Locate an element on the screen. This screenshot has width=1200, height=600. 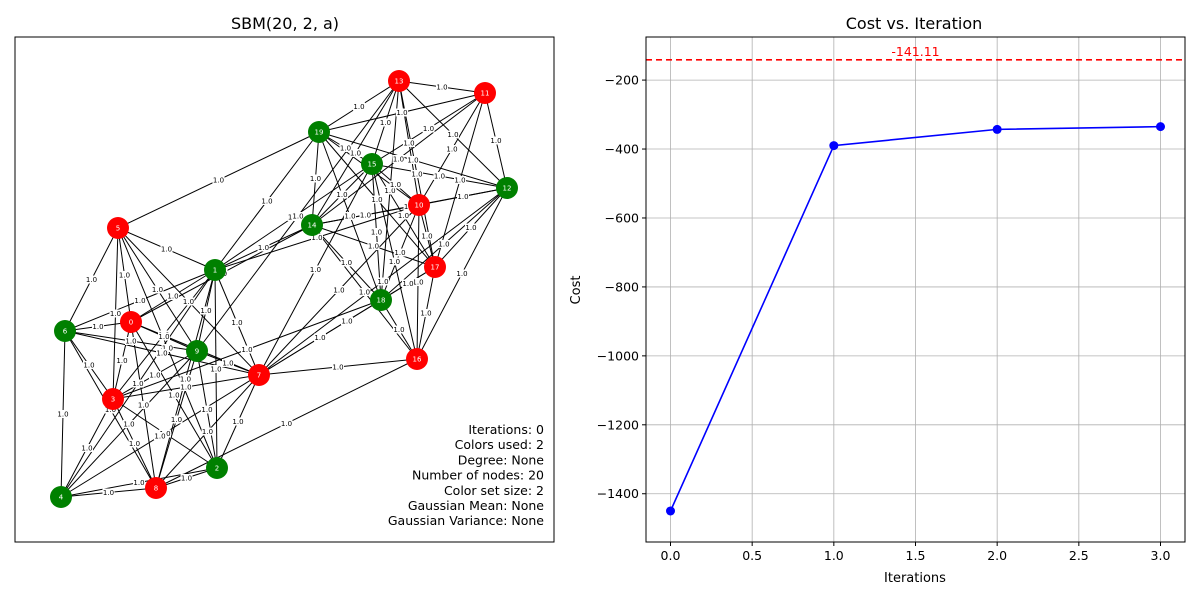
cost-ylabel: Cost is located at coordinates (576, 290).